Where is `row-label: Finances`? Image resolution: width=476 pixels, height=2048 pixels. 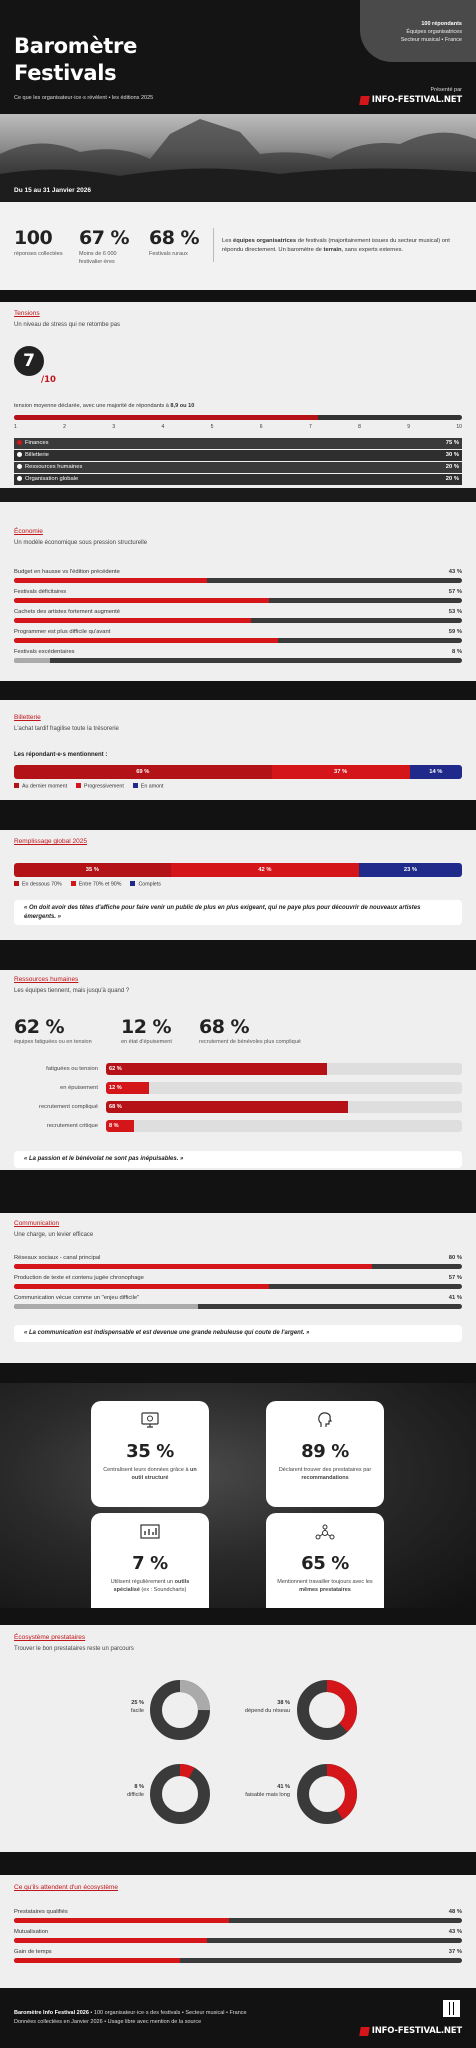 row-label: Finances is located at coordinates (37, 443).